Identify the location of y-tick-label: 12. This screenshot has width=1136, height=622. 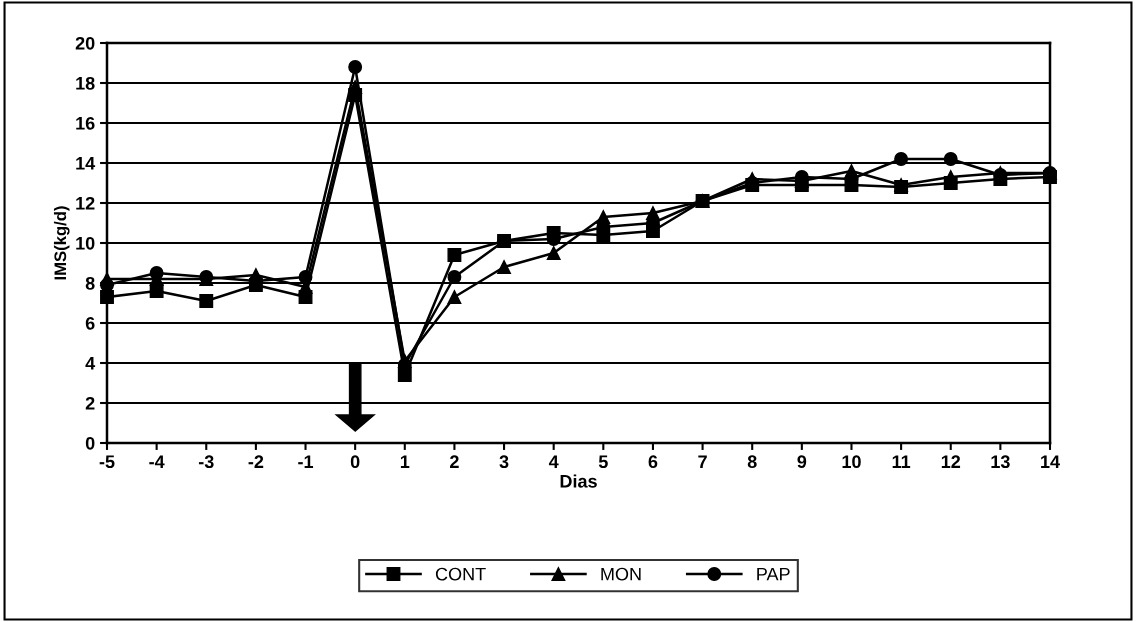
(85, 203).